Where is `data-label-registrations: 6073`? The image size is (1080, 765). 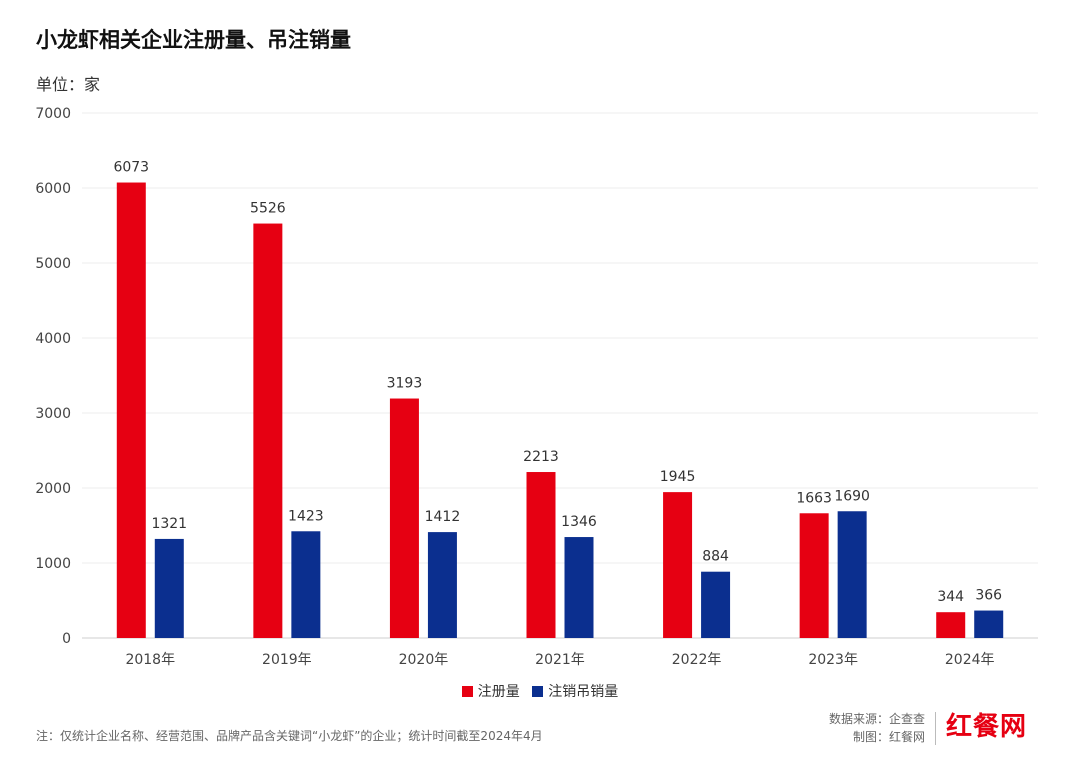 data-label-registrations: 6073 is located at coordinates (131, 168).